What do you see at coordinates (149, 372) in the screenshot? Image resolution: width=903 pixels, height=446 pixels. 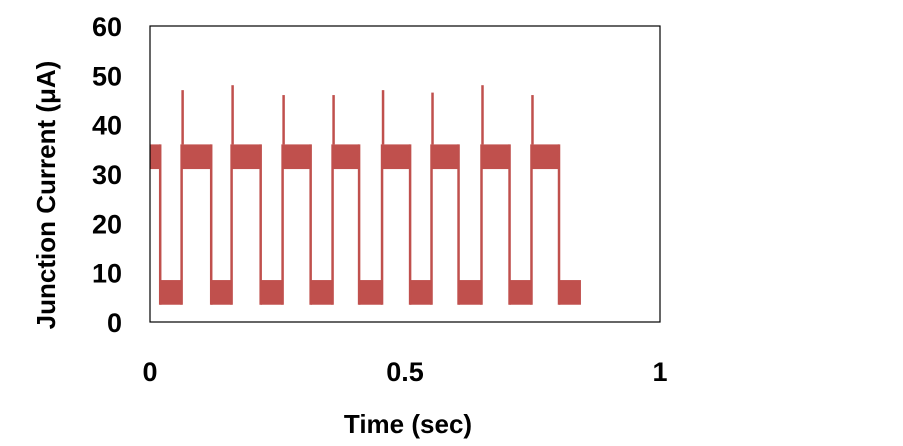 I see `x-tick-label: 0` at bounding box center [149, 372].